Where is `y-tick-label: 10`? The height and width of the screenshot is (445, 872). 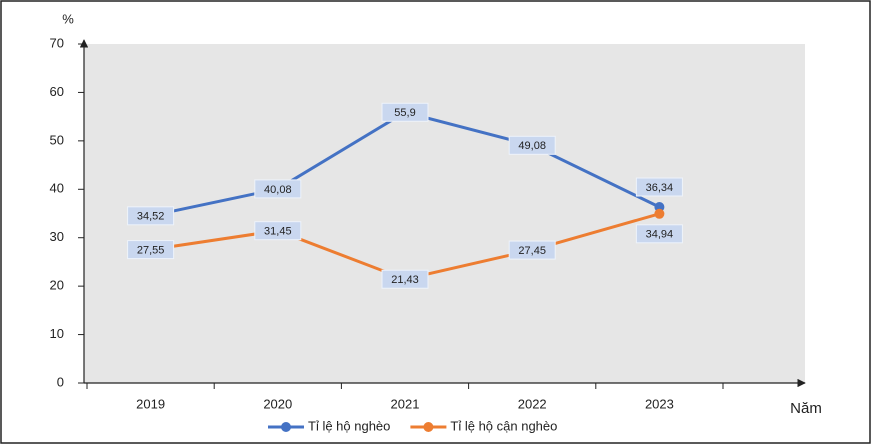 y-tick-label: 10 is located at coordinates (57, 333).